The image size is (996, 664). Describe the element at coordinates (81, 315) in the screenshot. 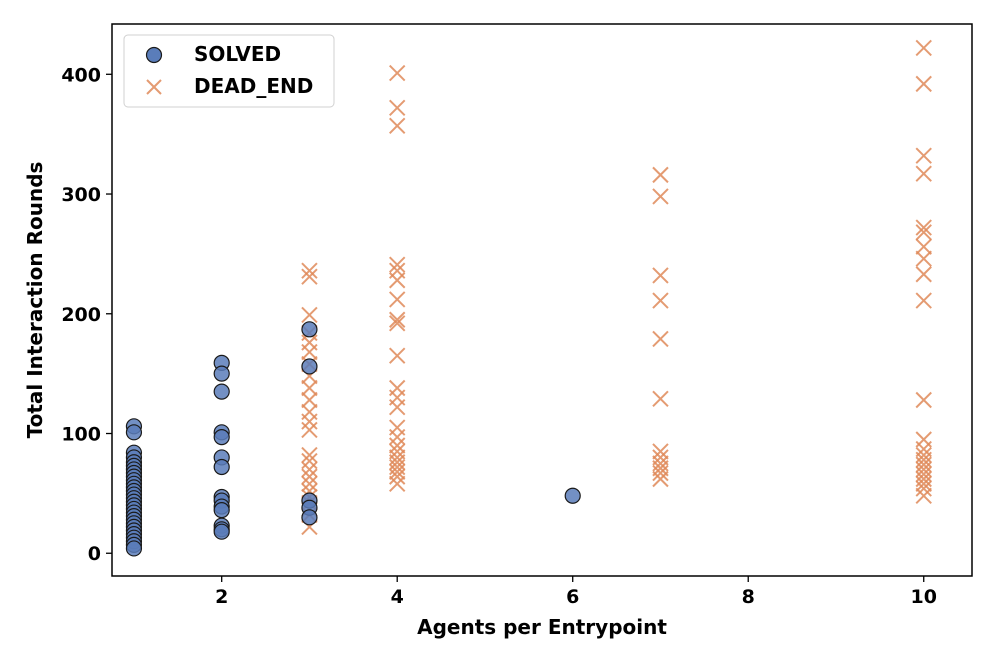

I see `y-tick-label: 200` at that location.